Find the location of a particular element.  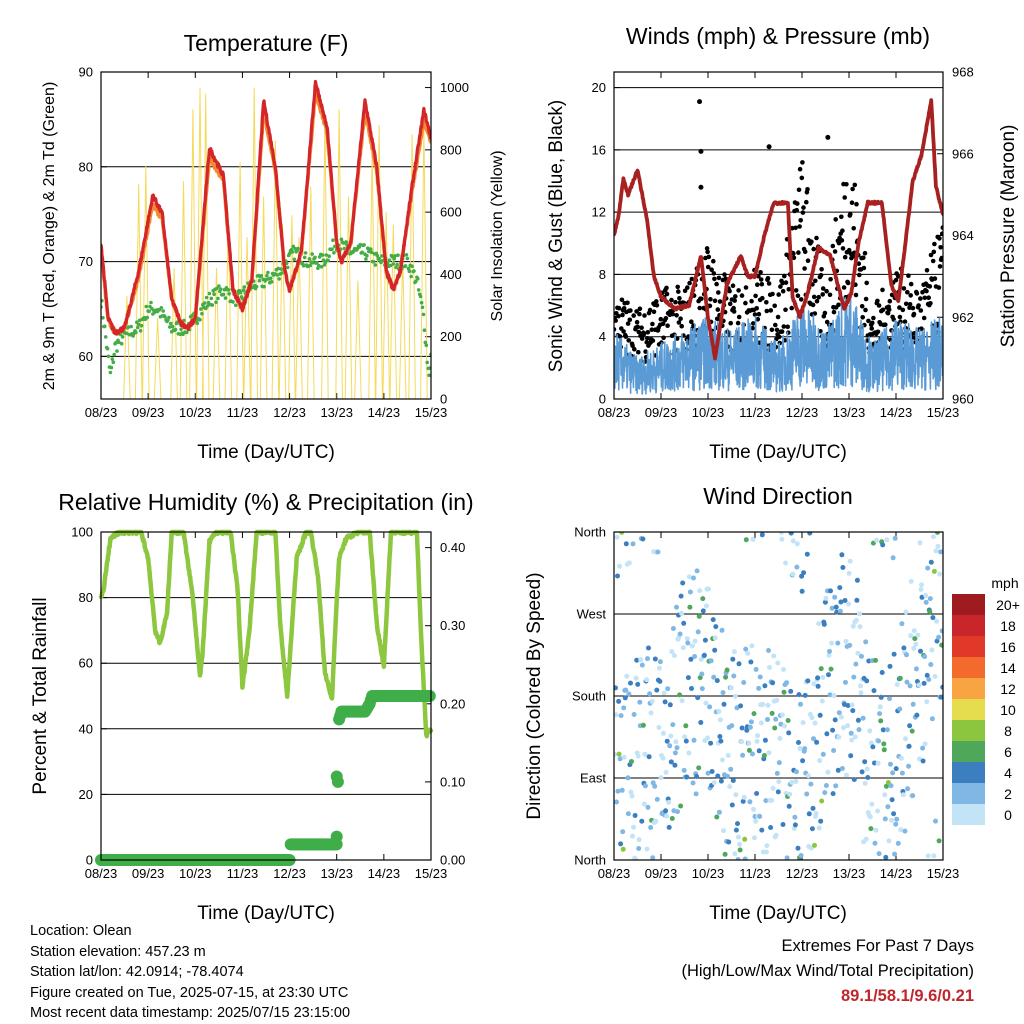

x-tick-label: 13/23 is located at coordinates (849, 873).